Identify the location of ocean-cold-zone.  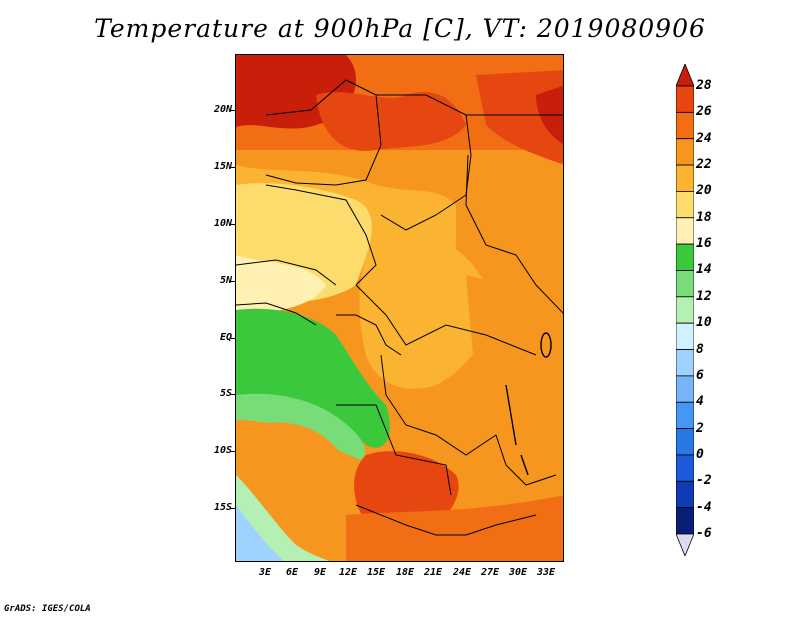
(260, 533).